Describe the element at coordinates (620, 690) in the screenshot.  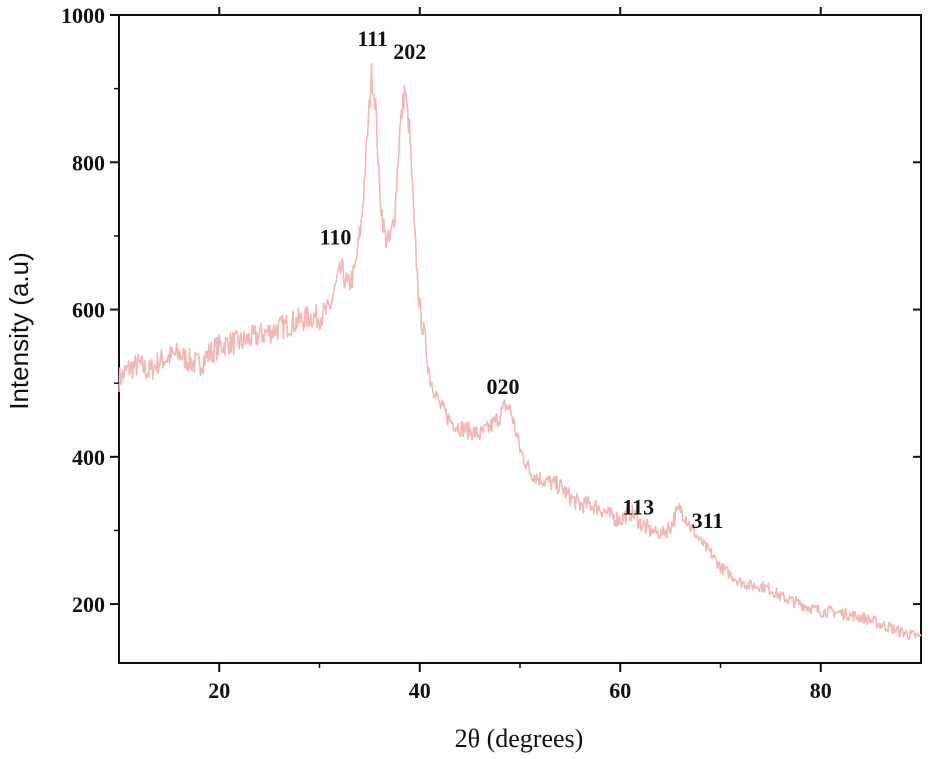
I see `x-tick-label: 60` at that location.